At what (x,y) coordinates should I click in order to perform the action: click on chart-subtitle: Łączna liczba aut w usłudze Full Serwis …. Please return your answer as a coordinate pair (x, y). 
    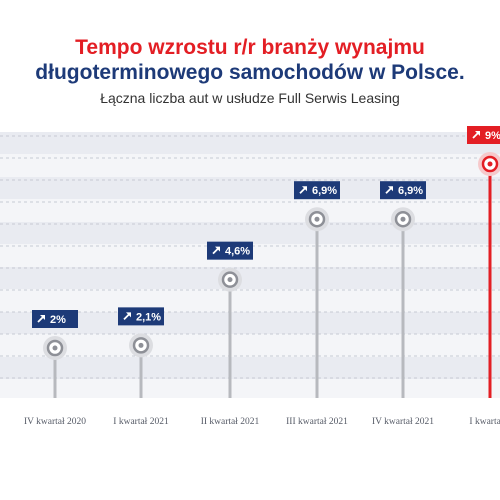
    Looking at the image, I should click on (250, 98).